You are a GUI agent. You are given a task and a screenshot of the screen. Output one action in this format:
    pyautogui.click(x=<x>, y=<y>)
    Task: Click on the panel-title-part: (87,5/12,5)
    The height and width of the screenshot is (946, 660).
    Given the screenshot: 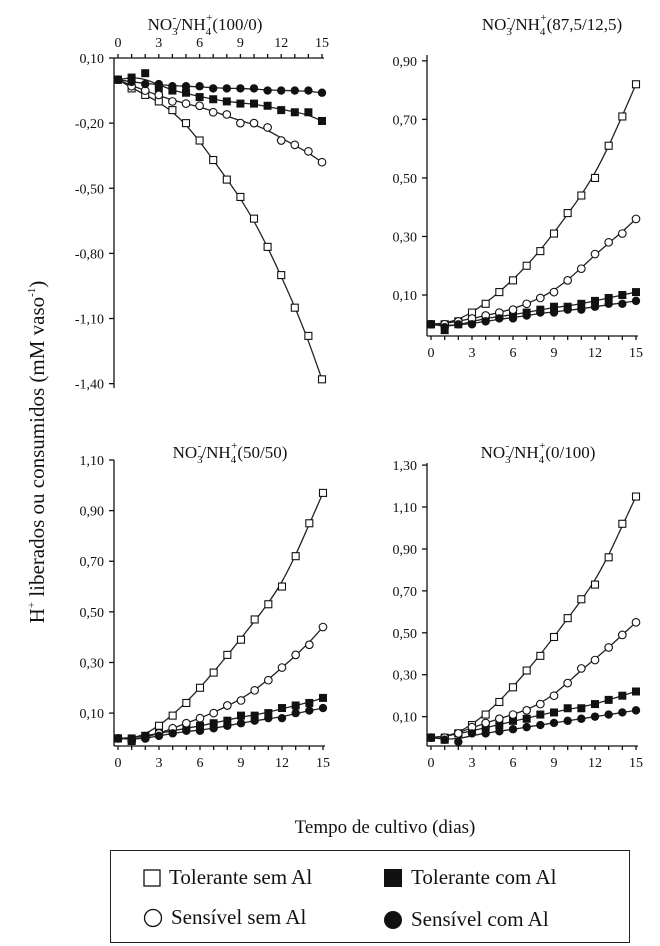 What is the action you would take?
    pyautogui.click(x=585, y=24)
    